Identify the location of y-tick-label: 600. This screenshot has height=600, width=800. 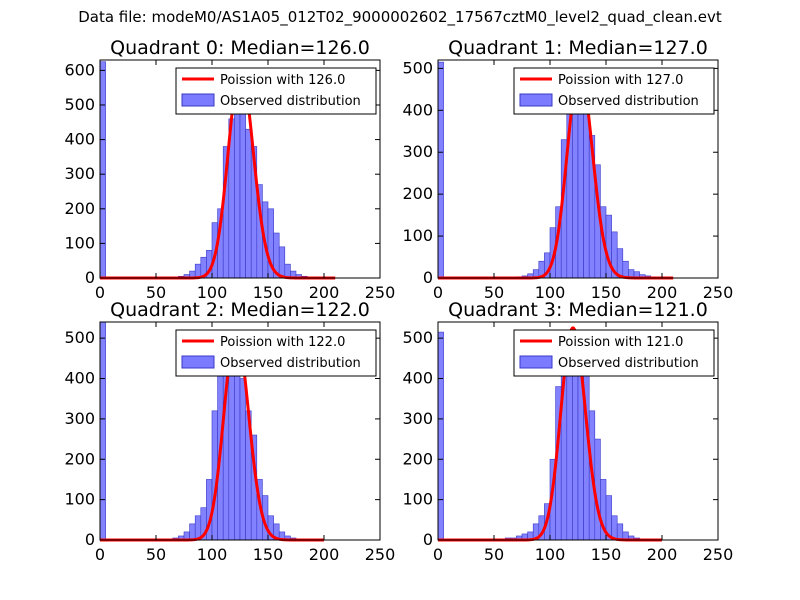
(79, 69).